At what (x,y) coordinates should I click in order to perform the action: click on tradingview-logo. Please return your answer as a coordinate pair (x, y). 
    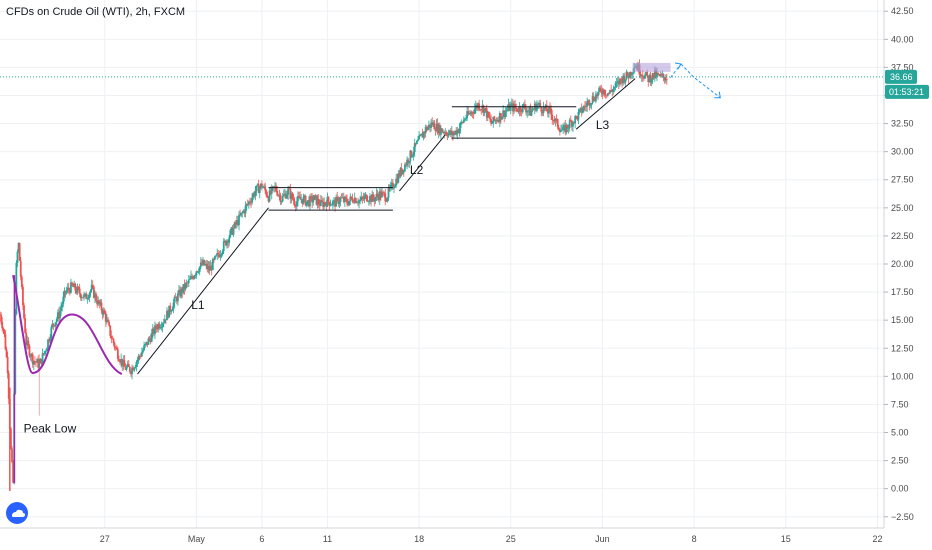
    Looking at the image, I should click on (17, 513).